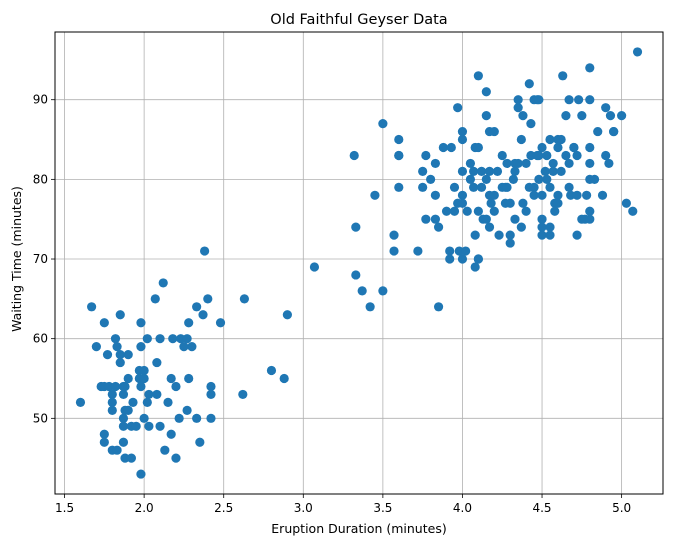 The image size is (686, 547). What do you see at coordinates (343, 504) in the screenshot?
I see `x-axis-ticks: 1.5 2.0 2.5 3.0 3.5 4.0 4.5 5.0` at bounding box center [343, 504].